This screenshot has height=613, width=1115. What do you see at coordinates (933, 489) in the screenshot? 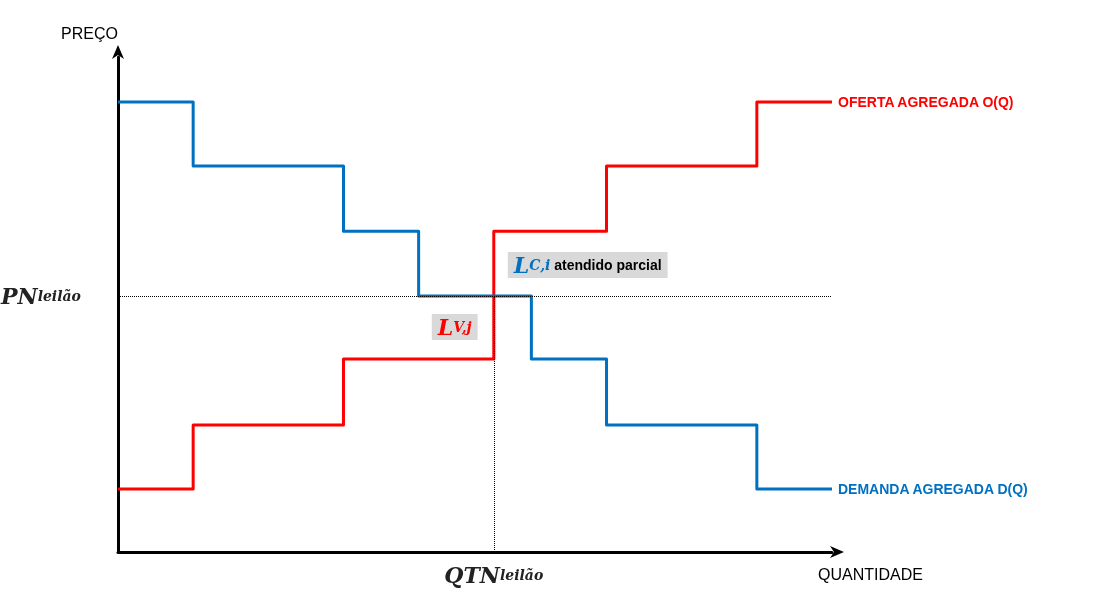
I see `series-label: DEMANDA AGREGADA D(Q)` at bounding box center [933, 489].